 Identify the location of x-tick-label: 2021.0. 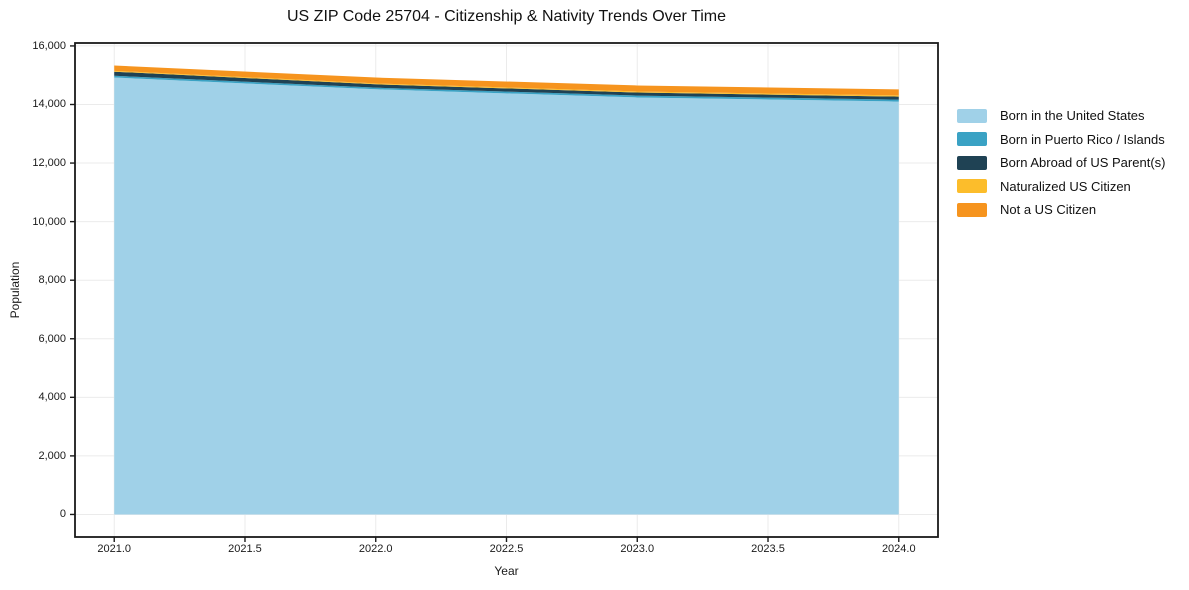
(114, 549).